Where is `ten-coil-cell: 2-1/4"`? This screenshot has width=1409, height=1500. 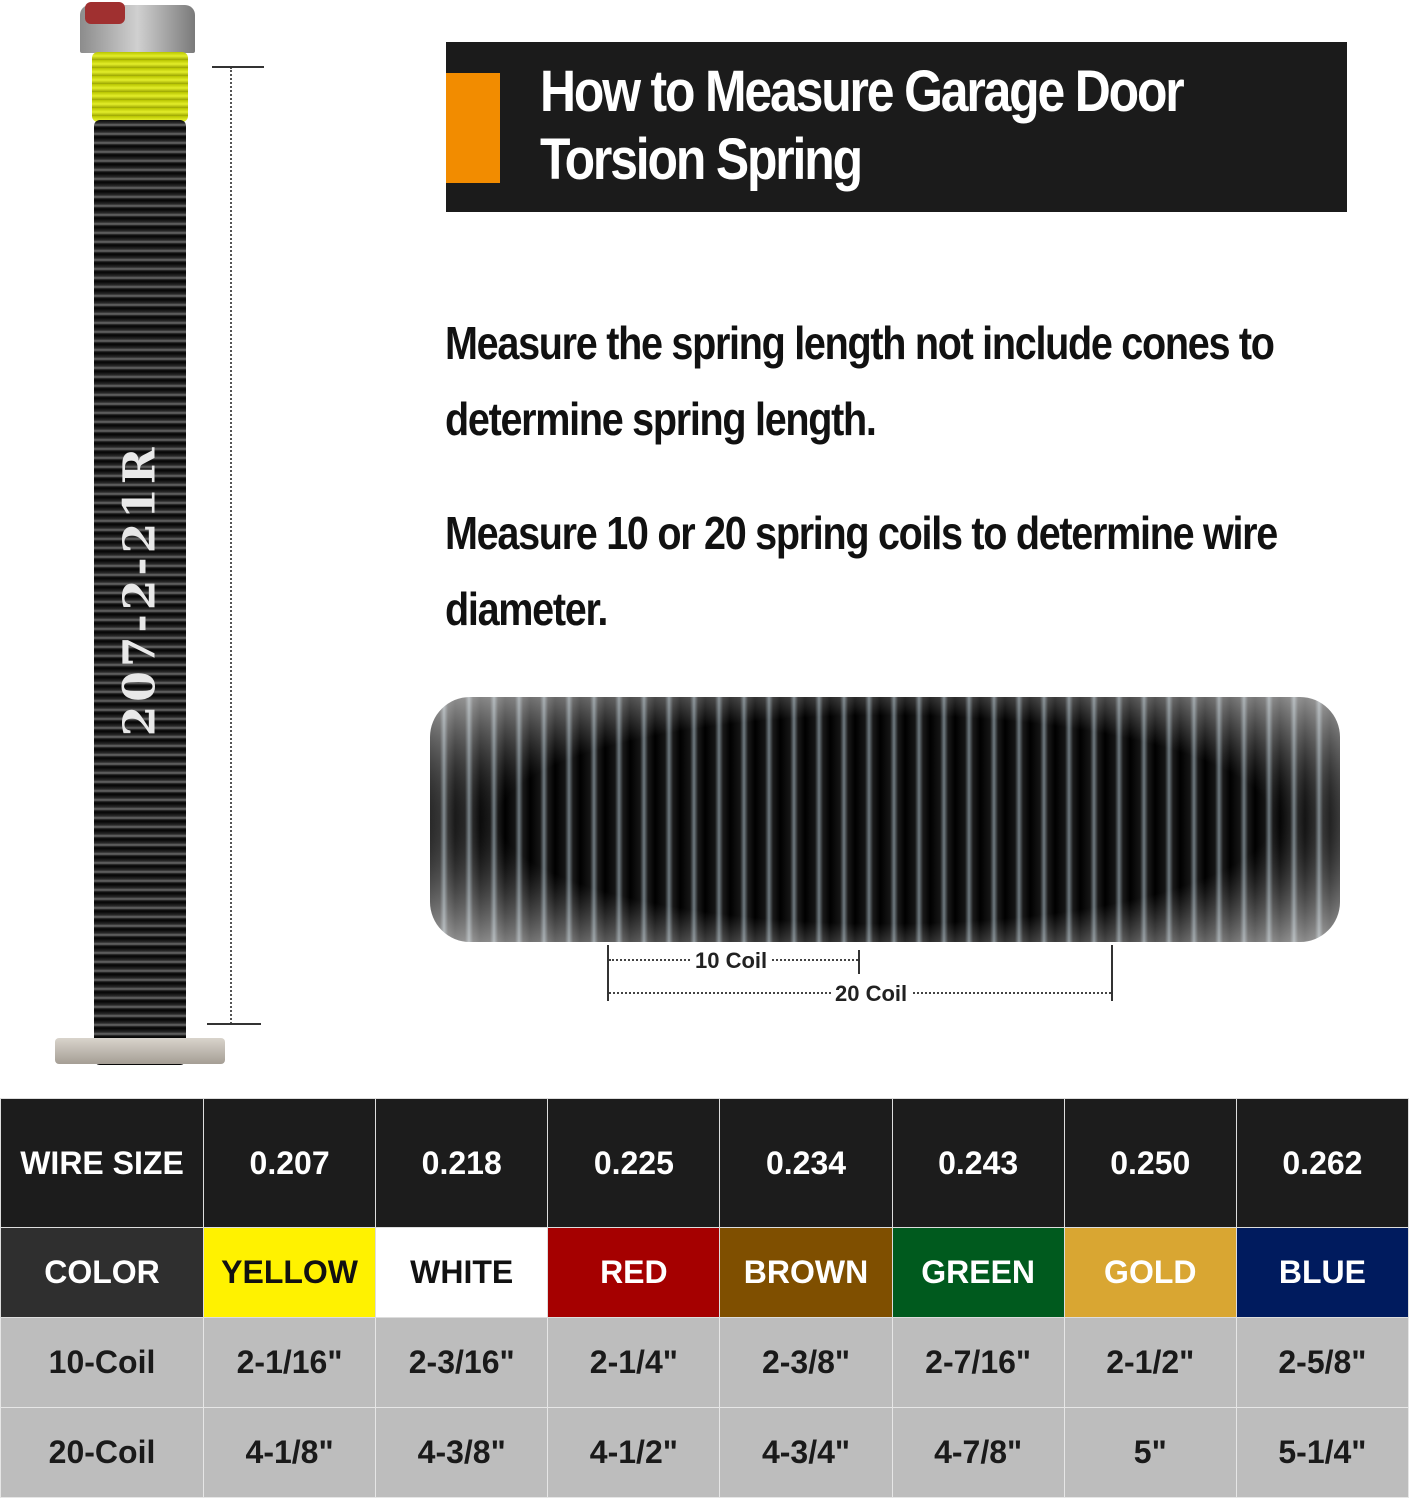 ten-coil-cell: 2-1/4" is located at coordinates (634, 1362).